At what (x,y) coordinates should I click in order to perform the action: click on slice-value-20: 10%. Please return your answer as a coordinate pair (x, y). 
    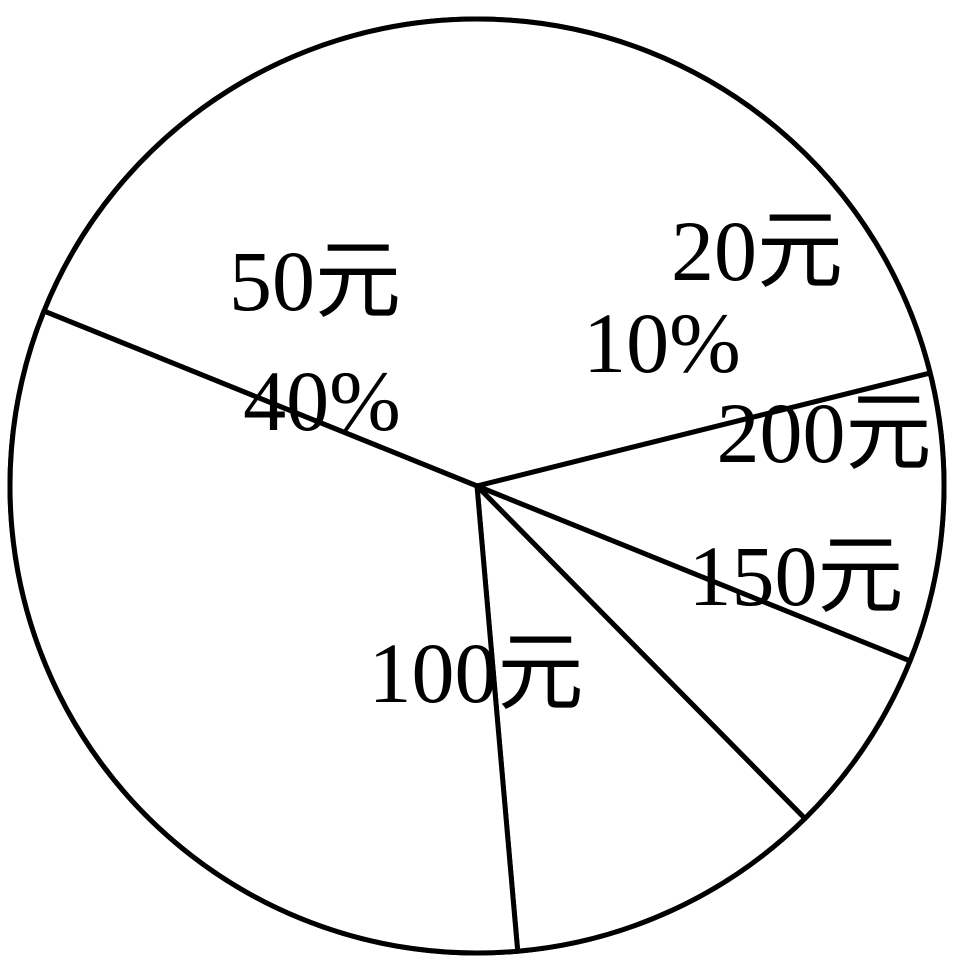
    Looking at the image, I should click on (662, 343).